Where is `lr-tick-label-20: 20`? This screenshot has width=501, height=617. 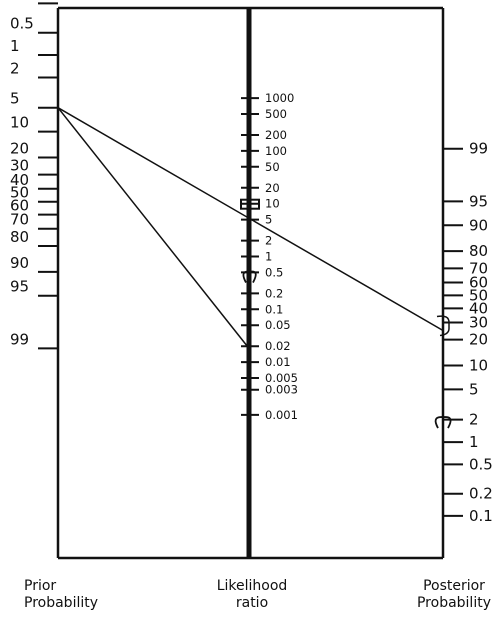
lr-tick-label-20: 20 is located at coordinates (272, 188).